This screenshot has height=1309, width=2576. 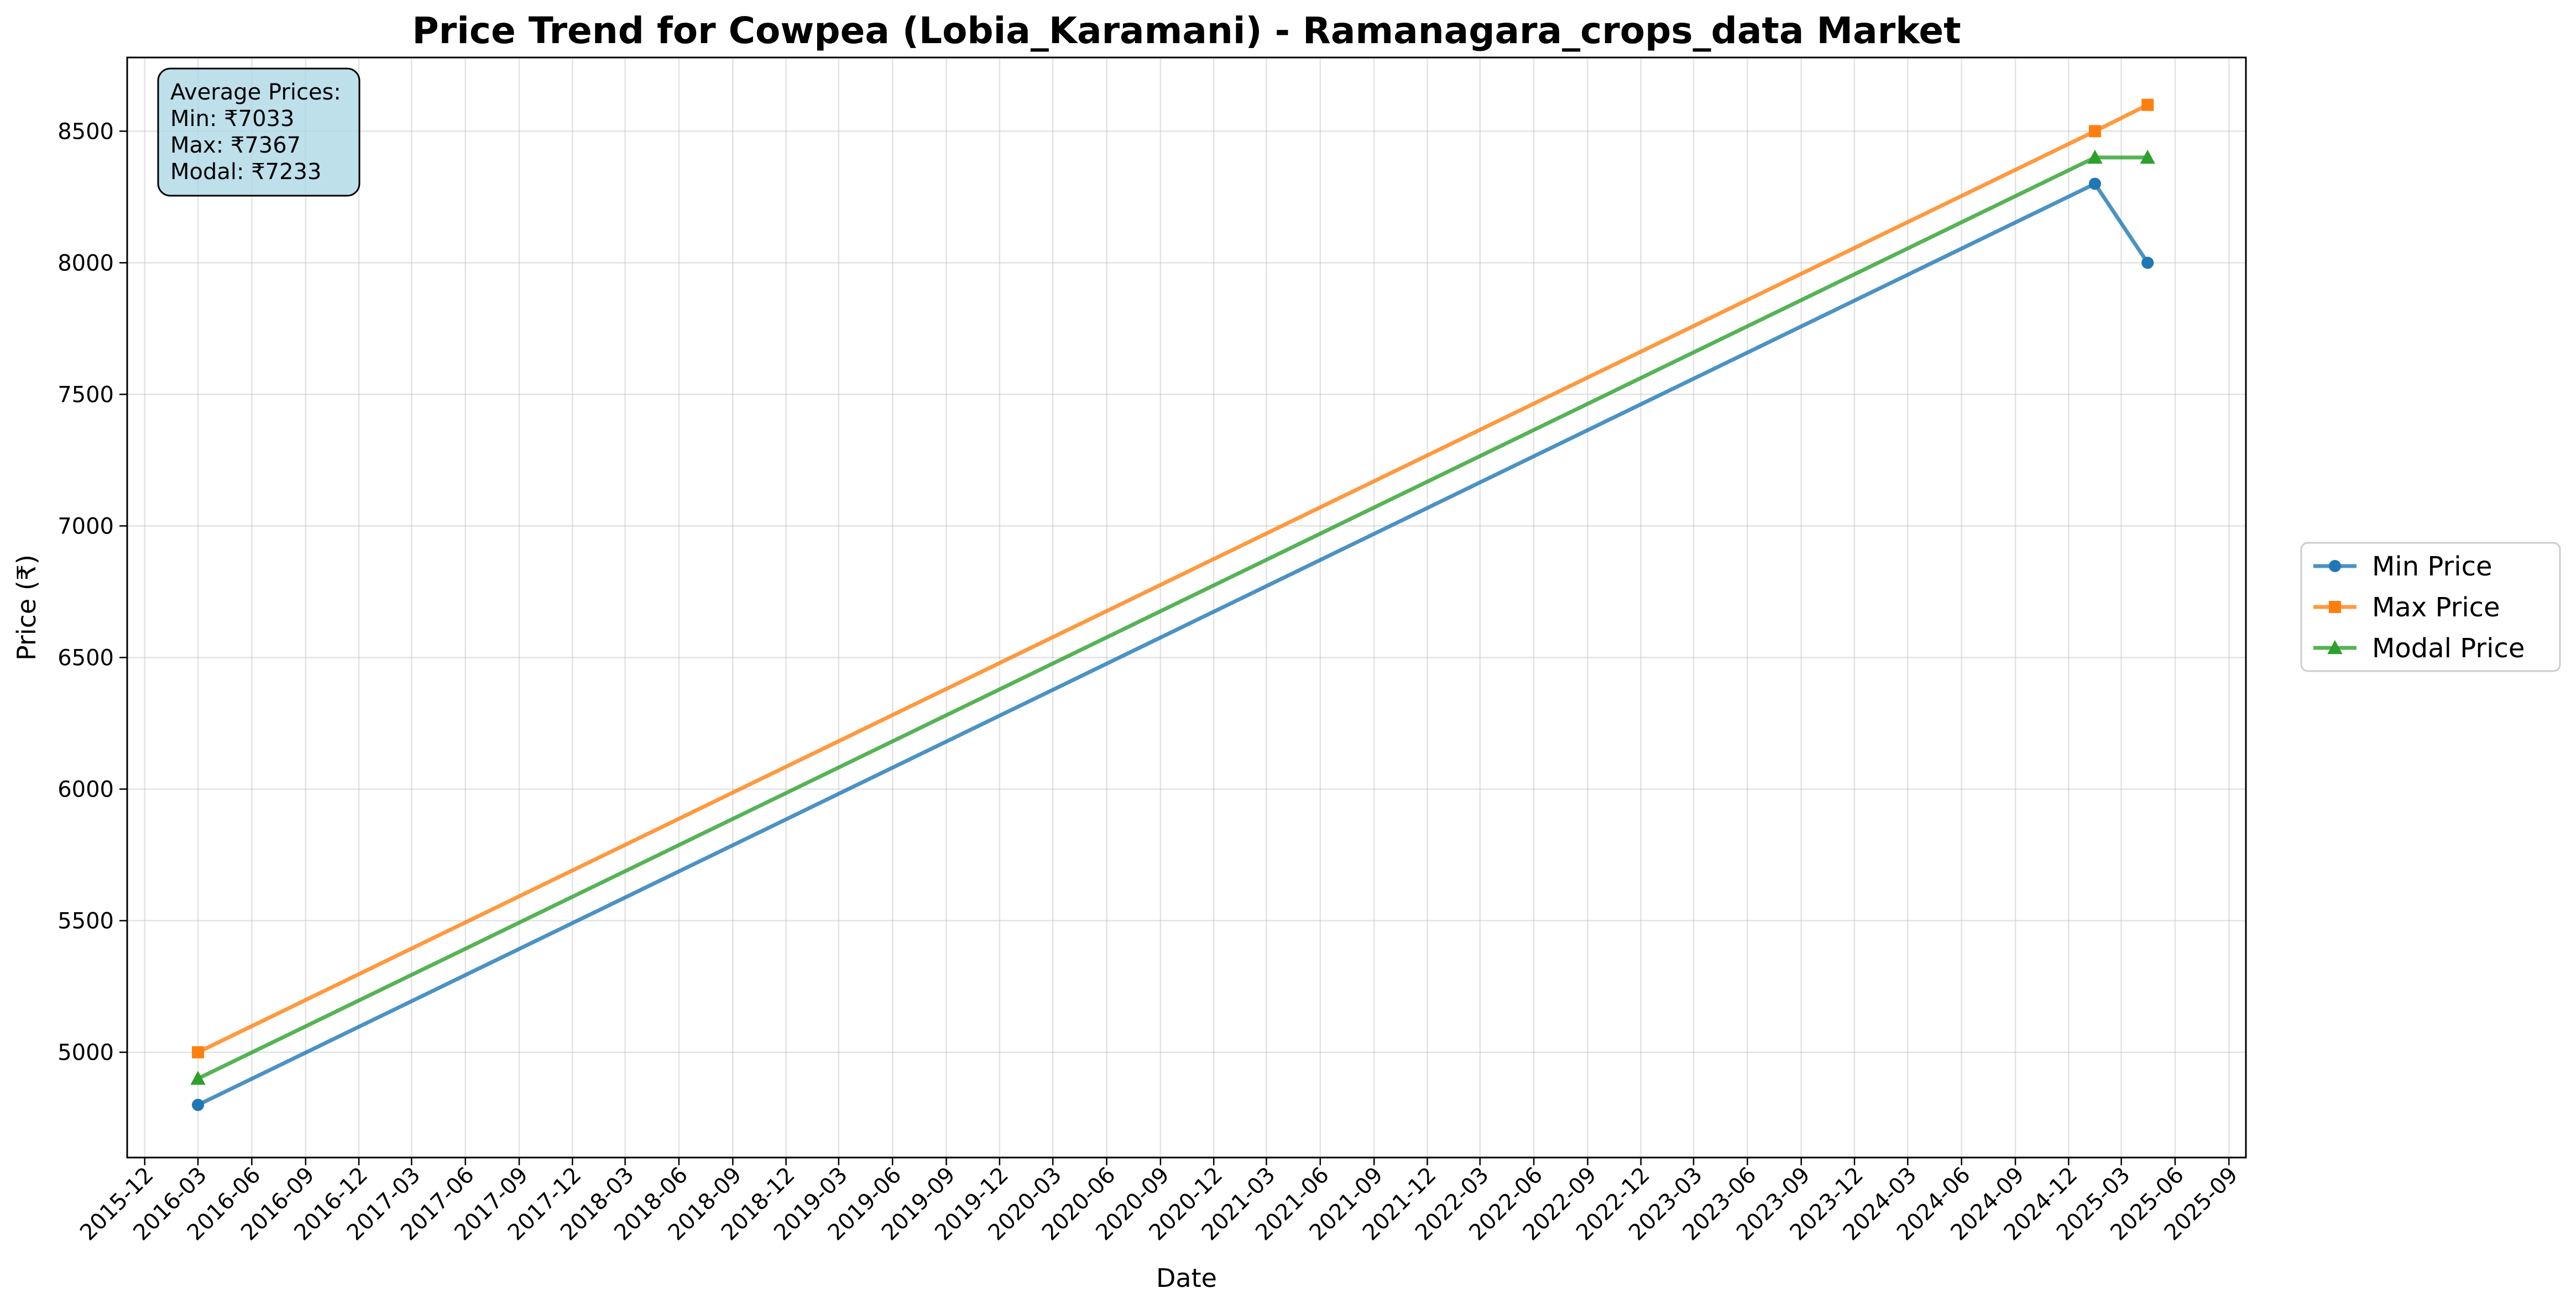 What do you see at coordinates (86, 1053) in the screenshot?
I see `y-tick-label: 5000` at bounding box center [86, 1053].